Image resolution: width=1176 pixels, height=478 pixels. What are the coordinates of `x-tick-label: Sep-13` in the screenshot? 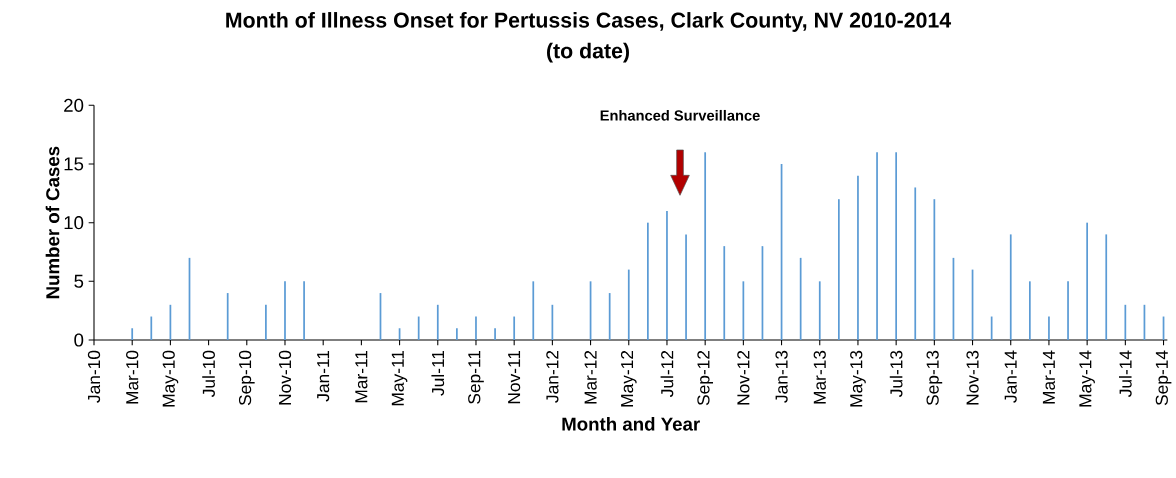 It's located at (934, 378).